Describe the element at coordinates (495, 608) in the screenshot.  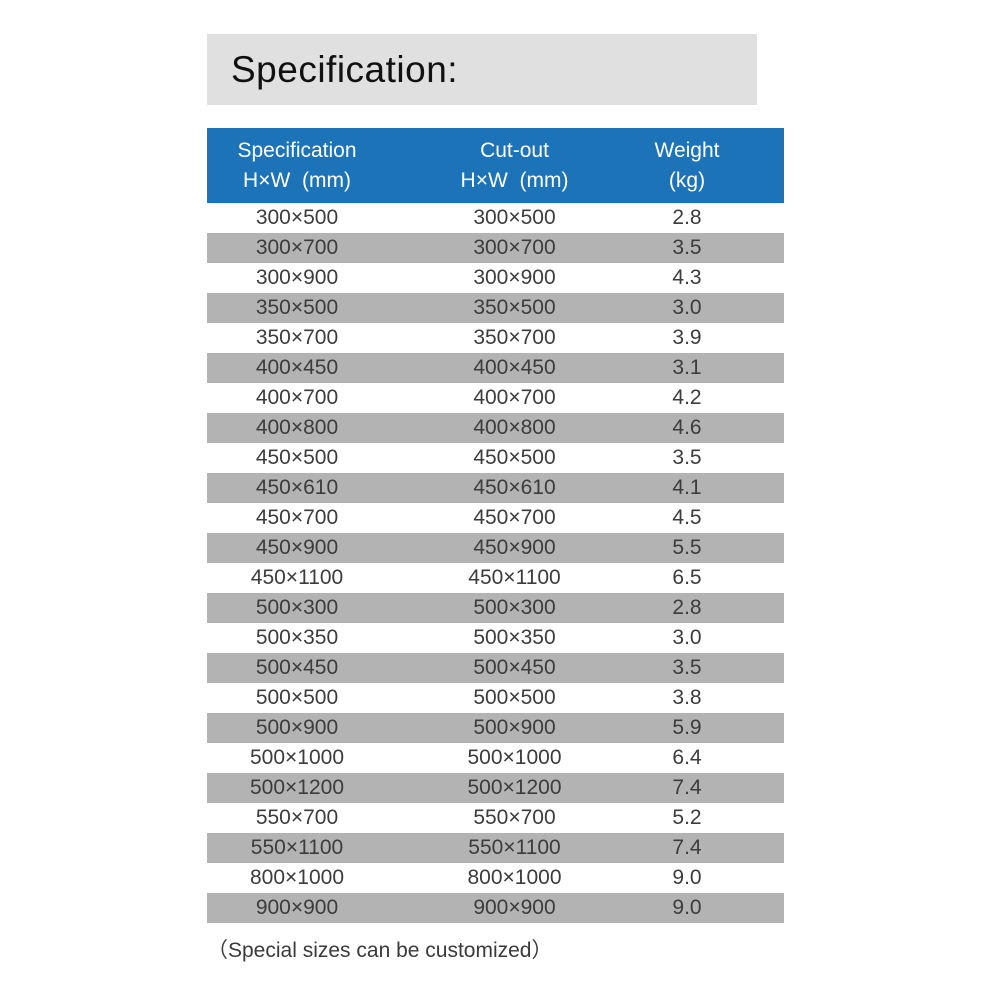
I see `table-row: 500×300 500×300 2.8` at that location.